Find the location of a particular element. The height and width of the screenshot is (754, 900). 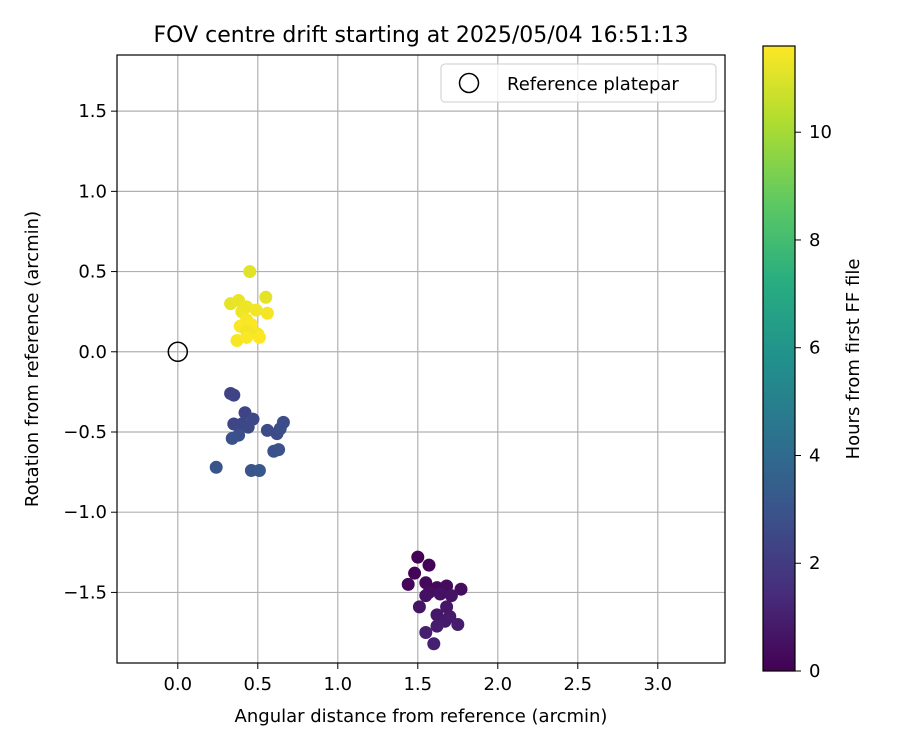

y-tick-label: −0.5 is located at coordinates (85, 432).